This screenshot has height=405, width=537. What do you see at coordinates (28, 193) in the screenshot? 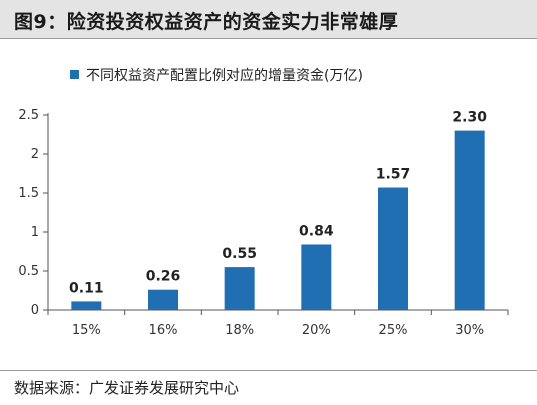
I see `y-tick-label: 1.5` at bounding box center [28, 193].